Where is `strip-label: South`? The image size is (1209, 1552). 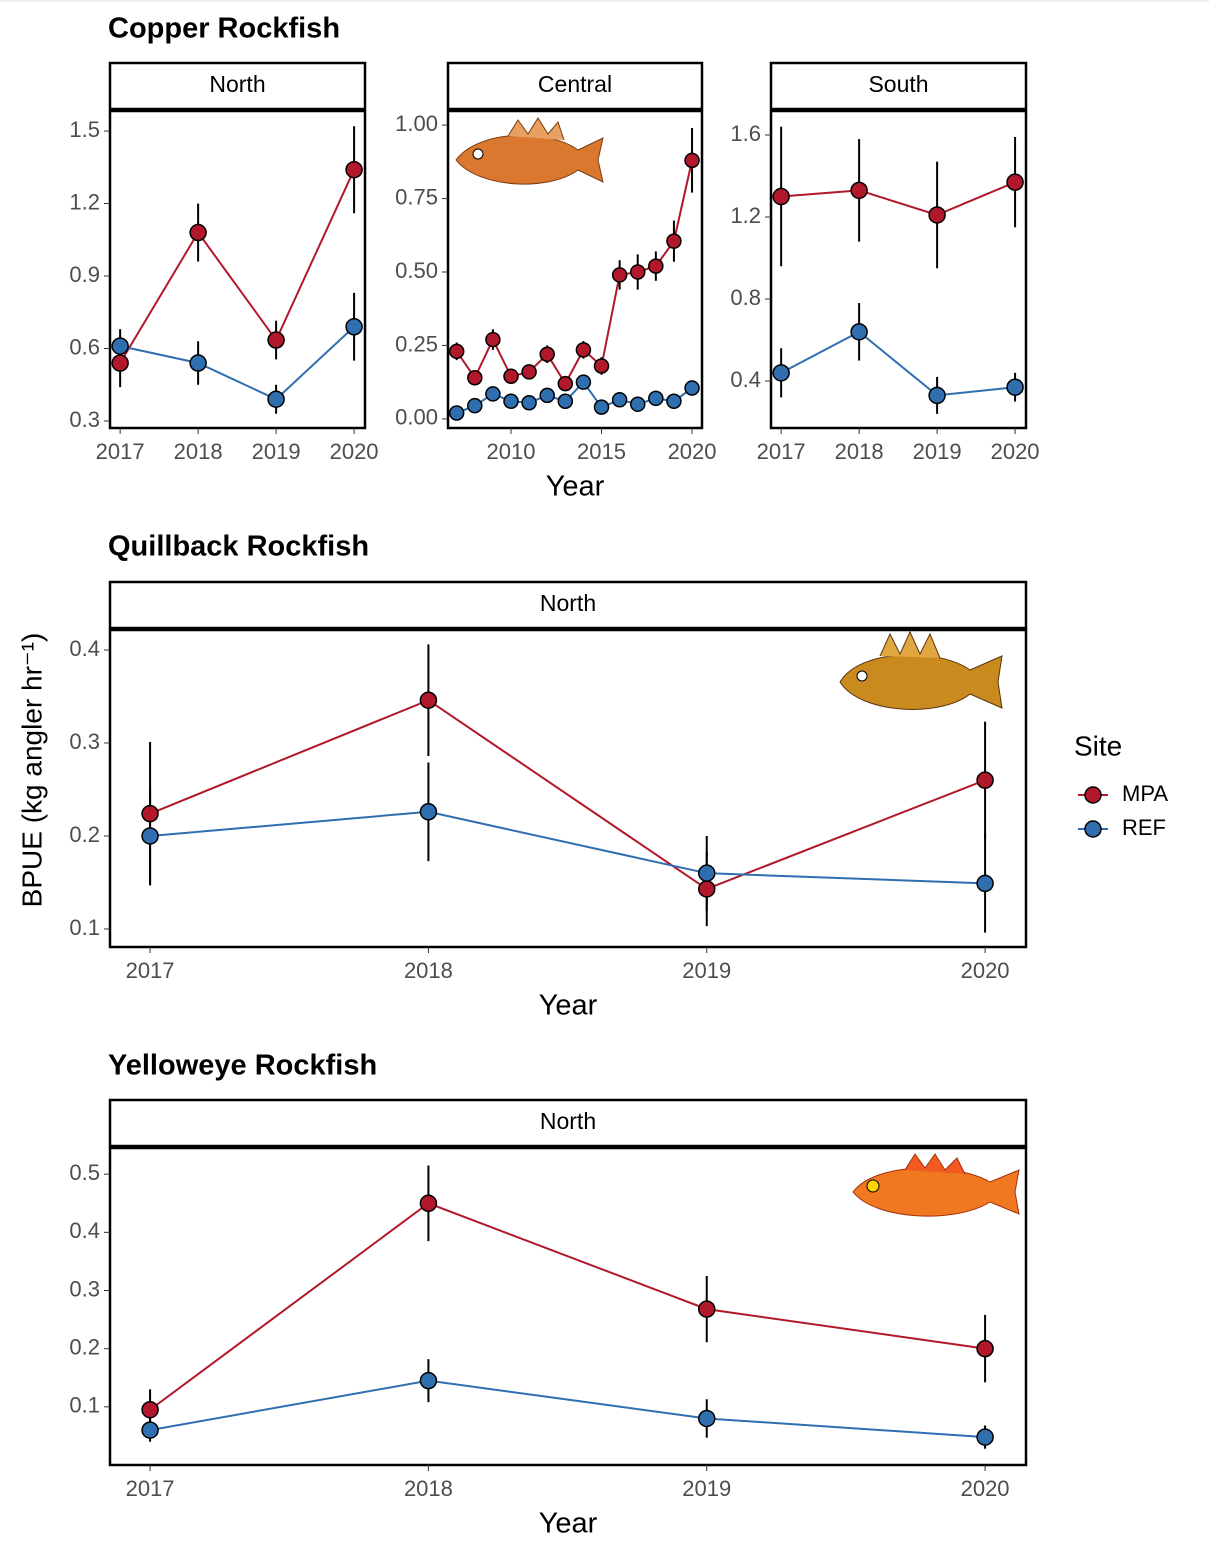 strip-label: South is located at coordinates (898, 84).